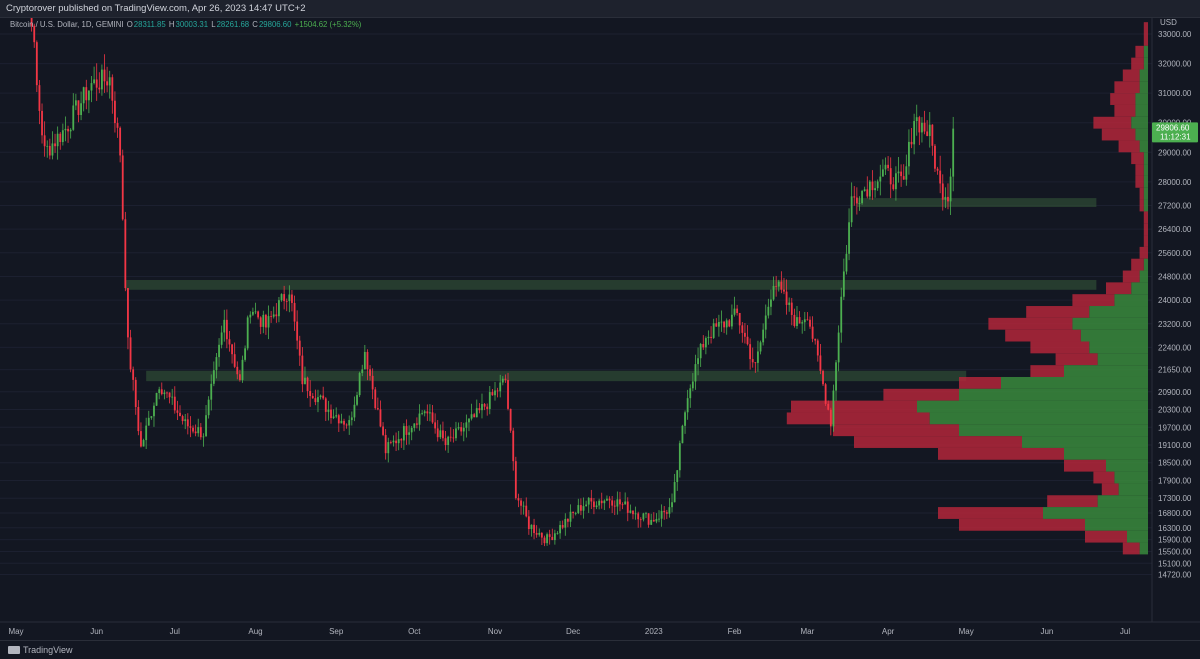 This screenshot has width=1200, height=659. I want to click on price-tick-label: 27200.00, so click(1175, 205).